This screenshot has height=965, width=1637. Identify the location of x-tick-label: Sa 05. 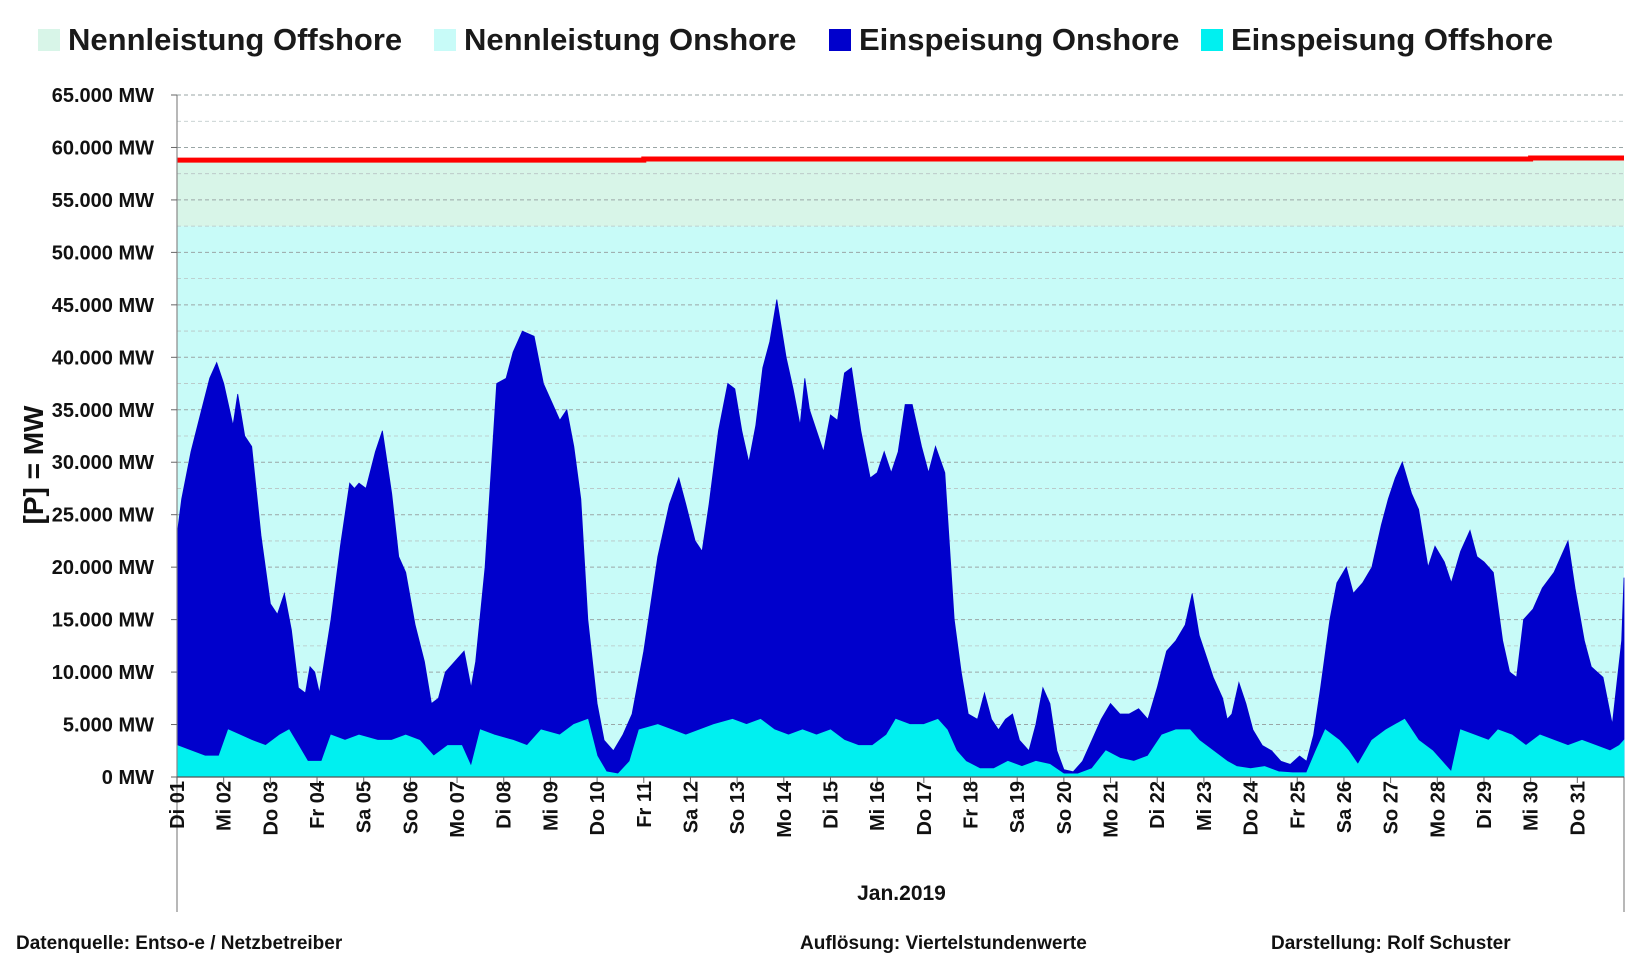
(365, 807).